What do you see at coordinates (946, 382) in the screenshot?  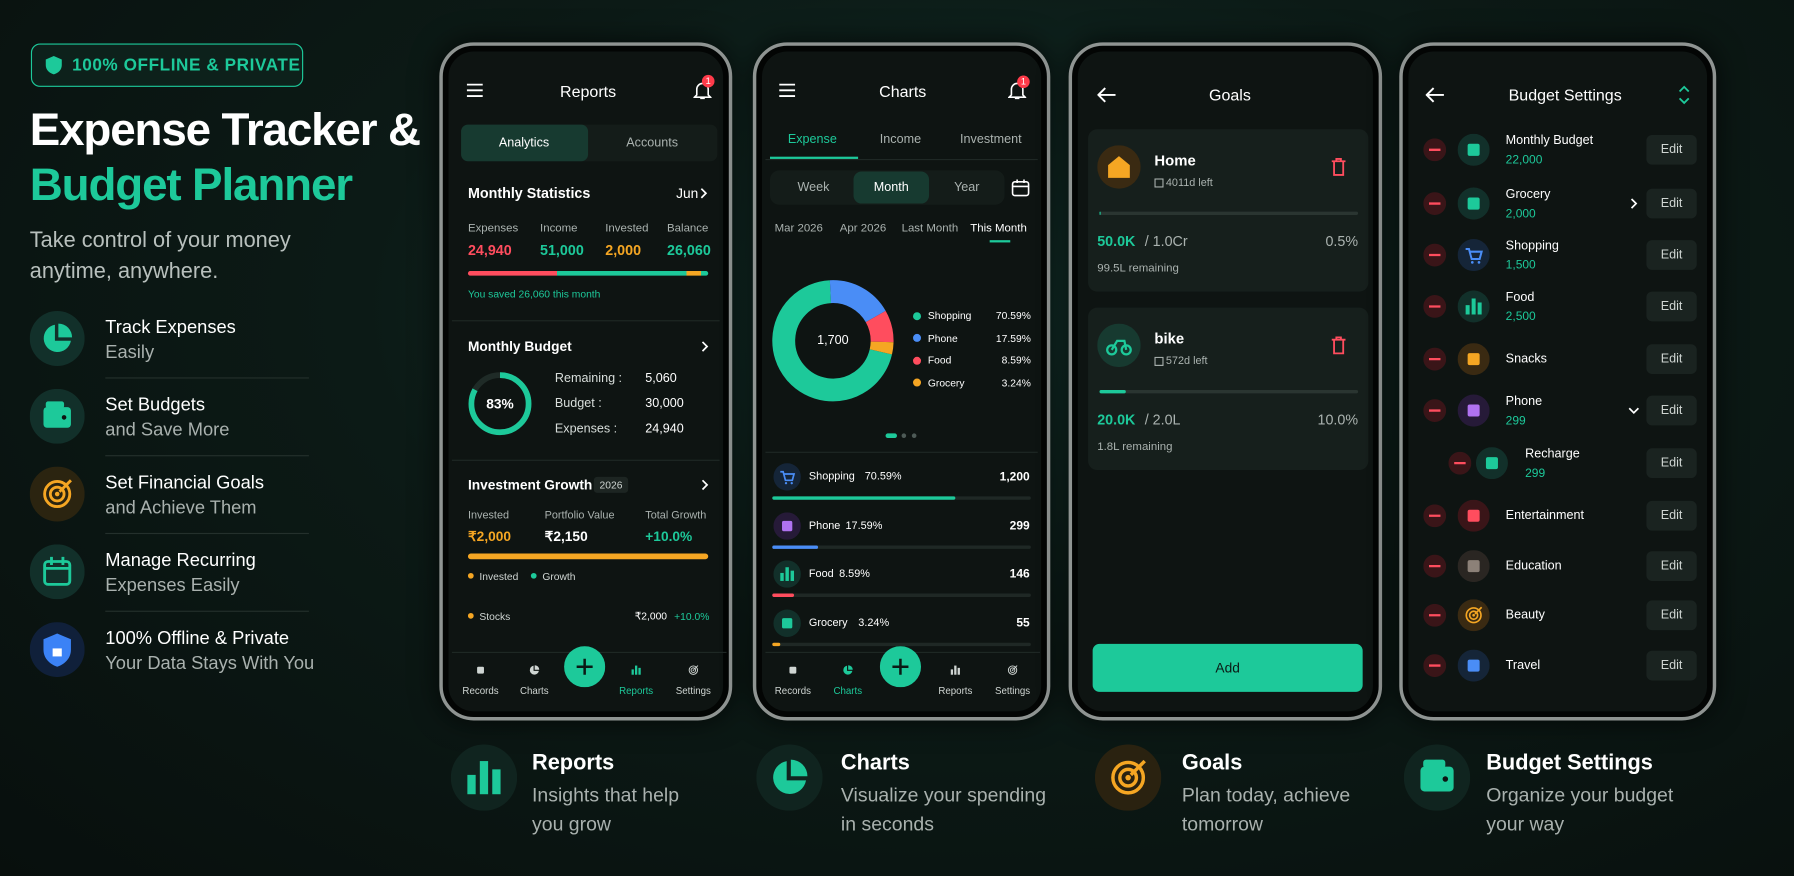 I see `legend-label: Grocery` at bounding box center [946, 382].